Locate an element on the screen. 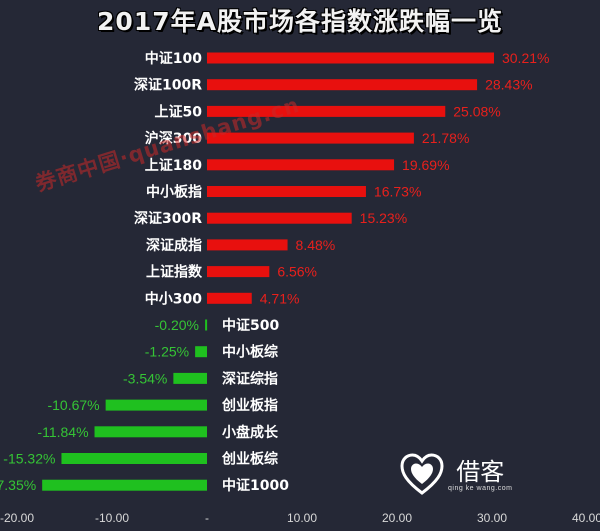 The width and height of the screenshot is (600, 531). x-axis-ticks: -20.00 -10.00-10.00 20.00 30.00 40.00 is located at coordinates (300, 518).